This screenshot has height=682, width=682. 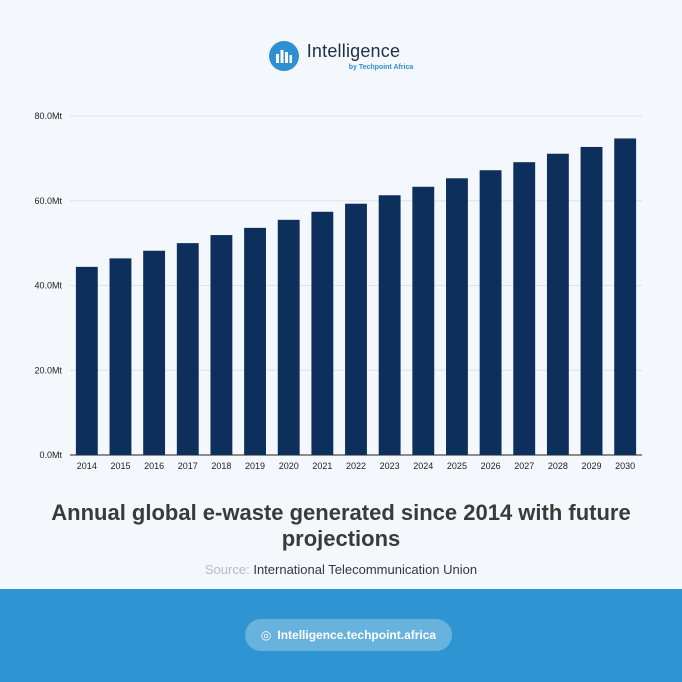 What do you see at coordinates (356, 329) in the screenshot?
I see `bar-2022` at bounding box center [356, 329].